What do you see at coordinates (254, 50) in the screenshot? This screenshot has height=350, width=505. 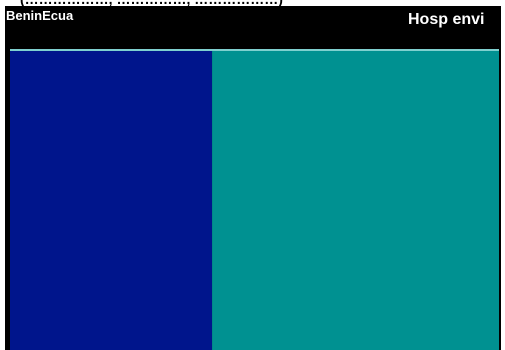 I see `header-divider` at bounding box center [254, 50].